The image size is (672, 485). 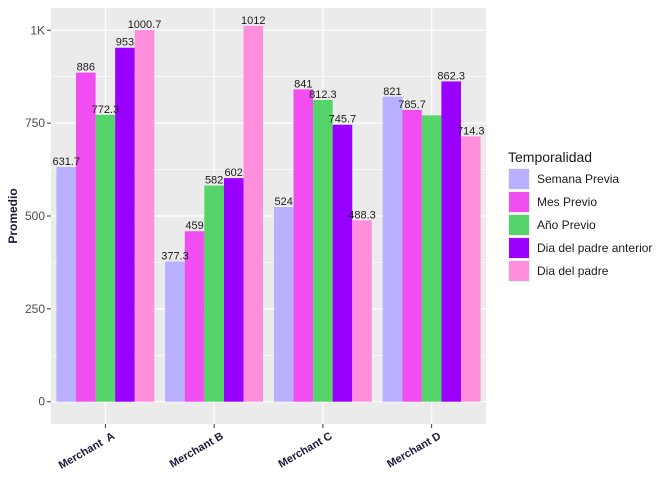 What do you see at coordinates (412, 255) in the screenshot?
I see `bar-mes-previo-merchant-d` at bounding box center [412, 255].